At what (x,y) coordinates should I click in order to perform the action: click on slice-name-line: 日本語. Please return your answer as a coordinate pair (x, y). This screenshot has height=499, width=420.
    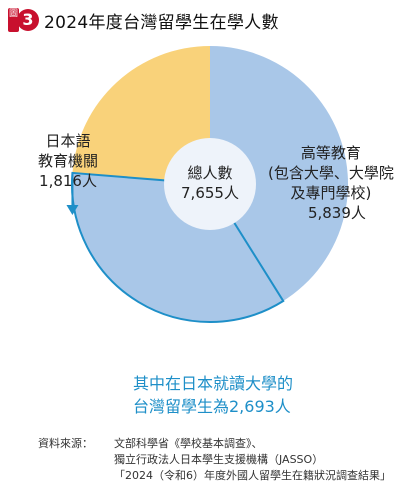
    Looking at the image, I should click on (68, 141).